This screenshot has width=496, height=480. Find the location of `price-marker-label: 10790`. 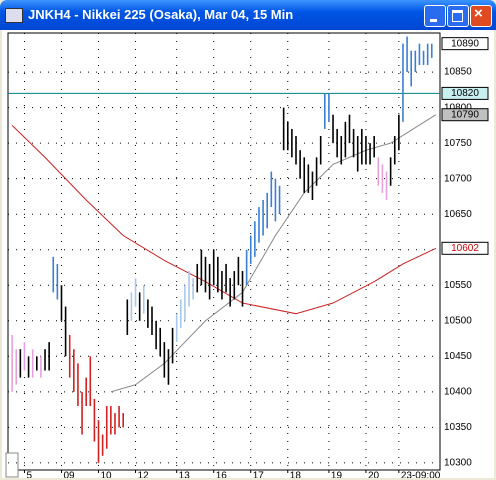

price-marker-label: 10790 is located at coordinates (465, 114).